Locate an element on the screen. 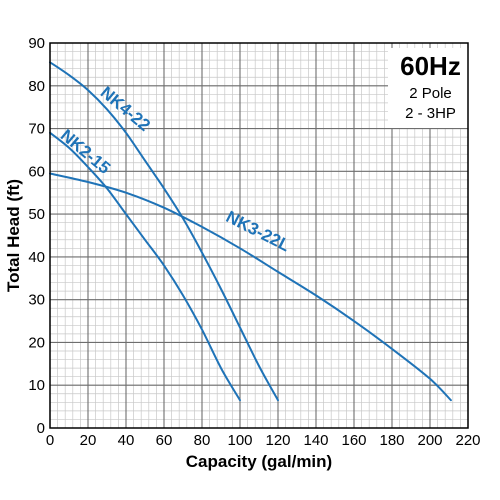 Image resolution: width=500 pixels, height=500 pixels. x-tick-label: 100 is located at coordinates (239, 440).